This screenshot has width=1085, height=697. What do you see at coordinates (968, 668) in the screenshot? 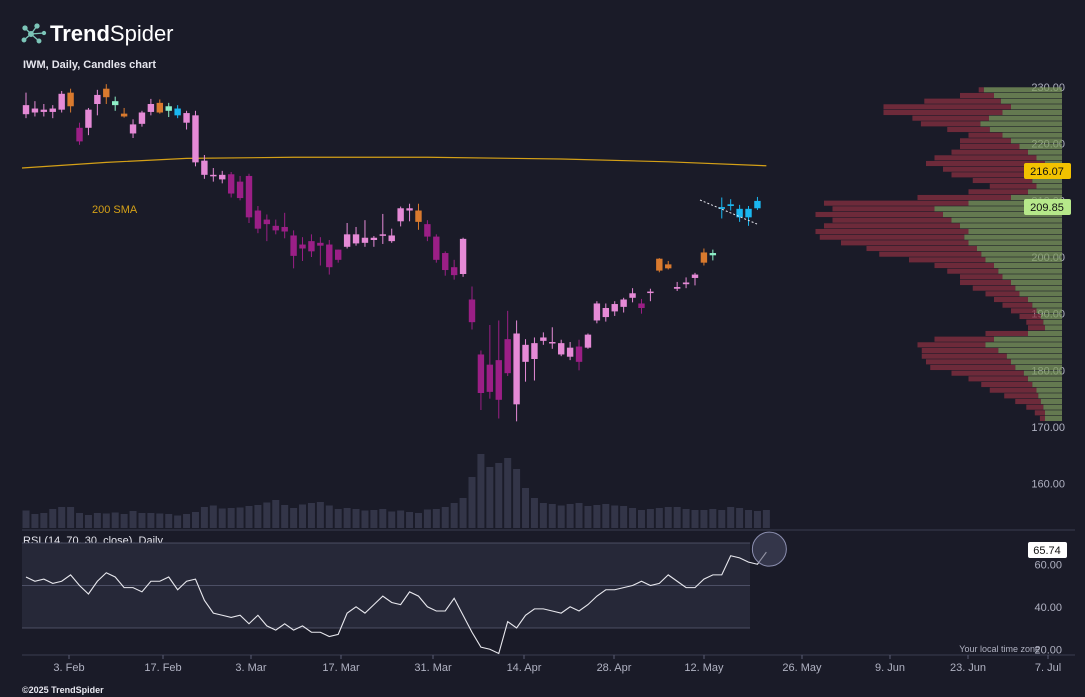
I see `x-tick-label: 23. Jun` at bounding box center [968, 668].